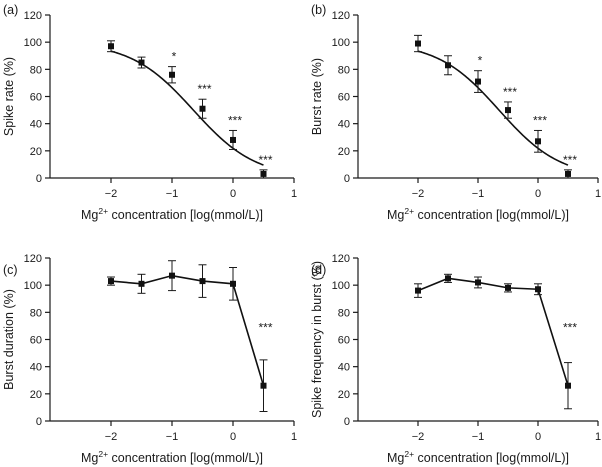  I want to click on panel-letter: (a), so click(10, 10).